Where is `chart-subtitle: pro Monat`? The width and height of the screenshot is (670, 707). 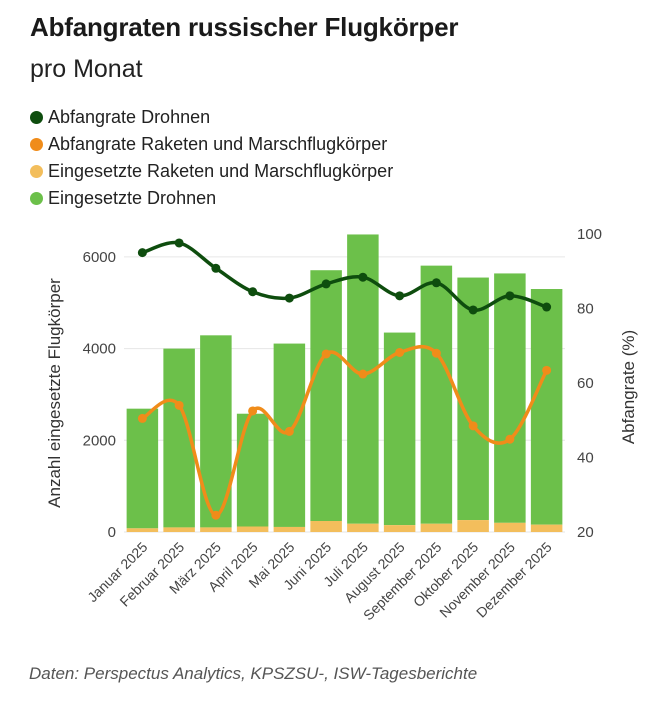 chart-subtitle: pro Monat is located at coordinates (86, 69).